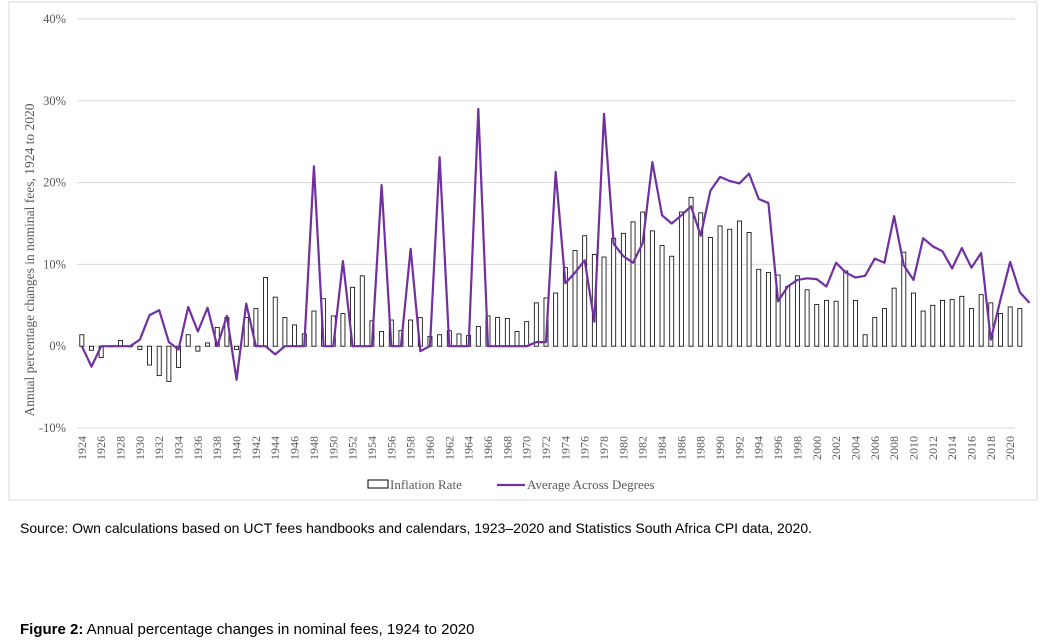 The height and width of the screenshot is (640, 1062). I want to click on x-tick-label: 1982, so click(643, 448).